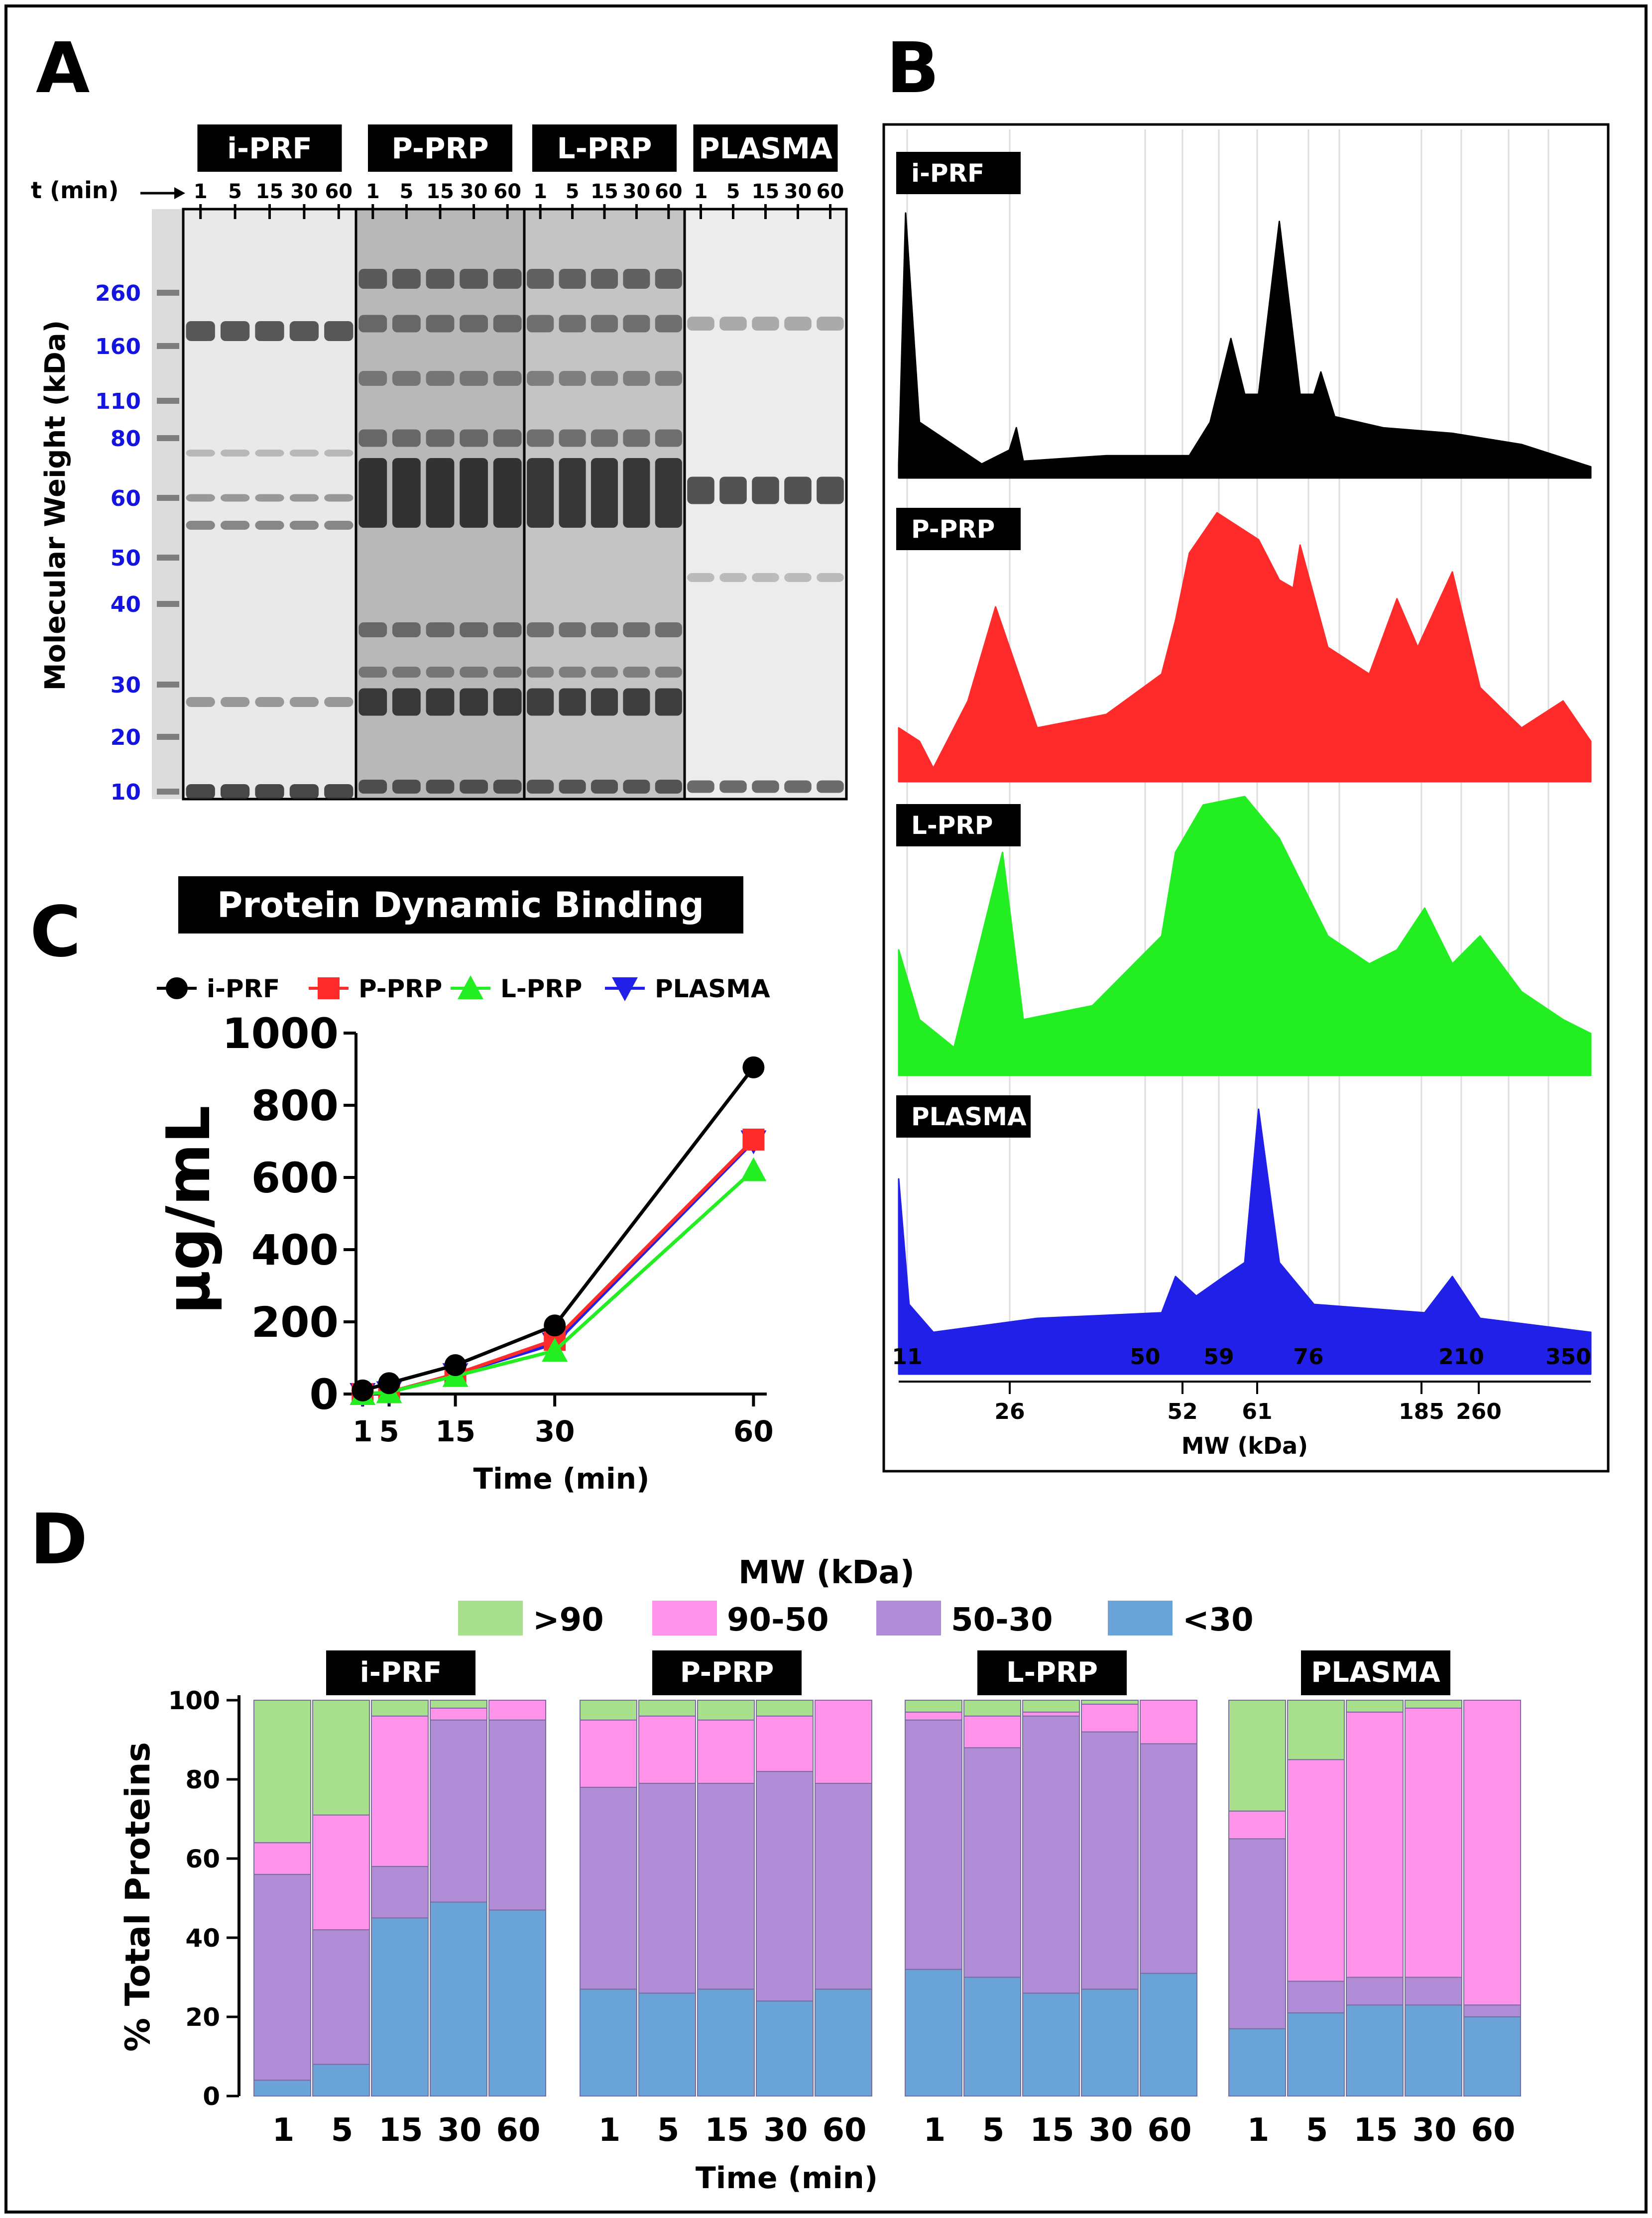 The height and width of the screenshot is (2218, 1652). I want to click on gel-ylabel: Molecular Weight (kDa), so click(56, 505).